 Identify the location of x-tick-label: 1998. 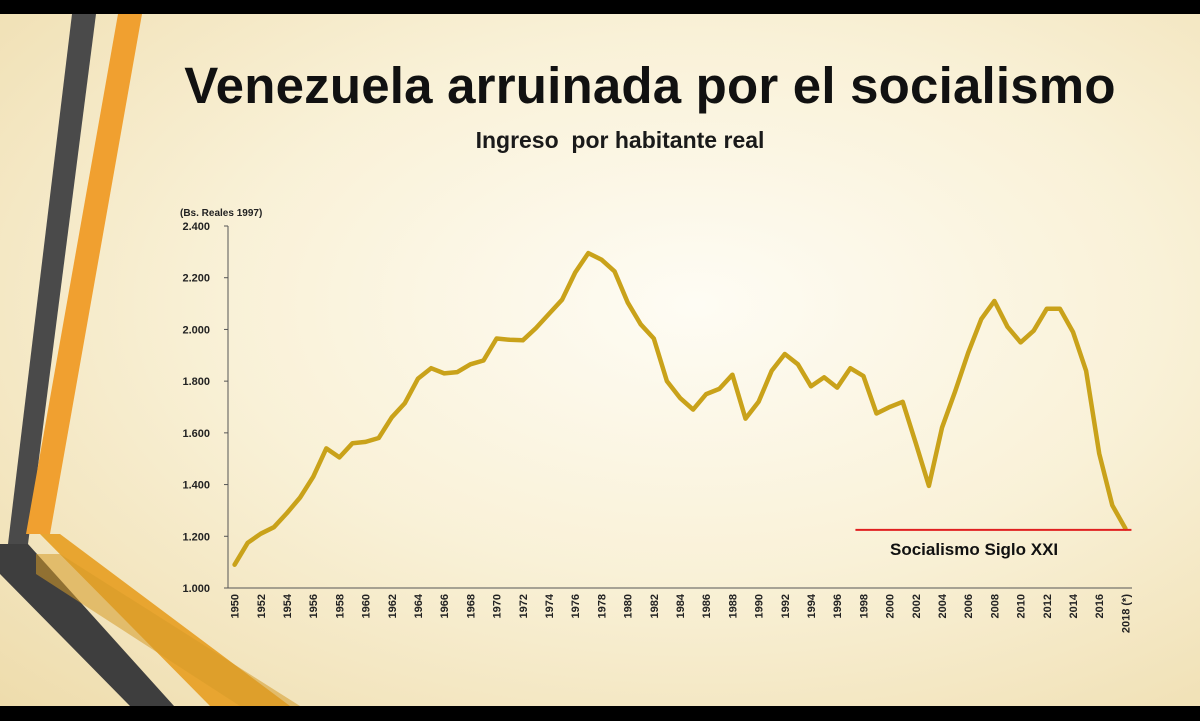
(864, 606).